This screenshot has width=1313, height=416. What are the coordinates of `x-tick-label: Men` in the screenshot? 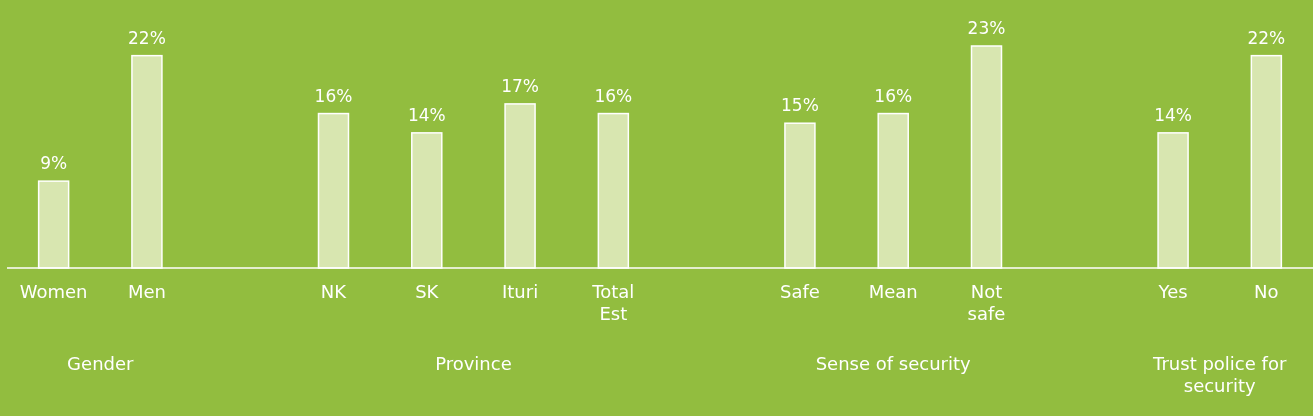 It's located at (146, 291).